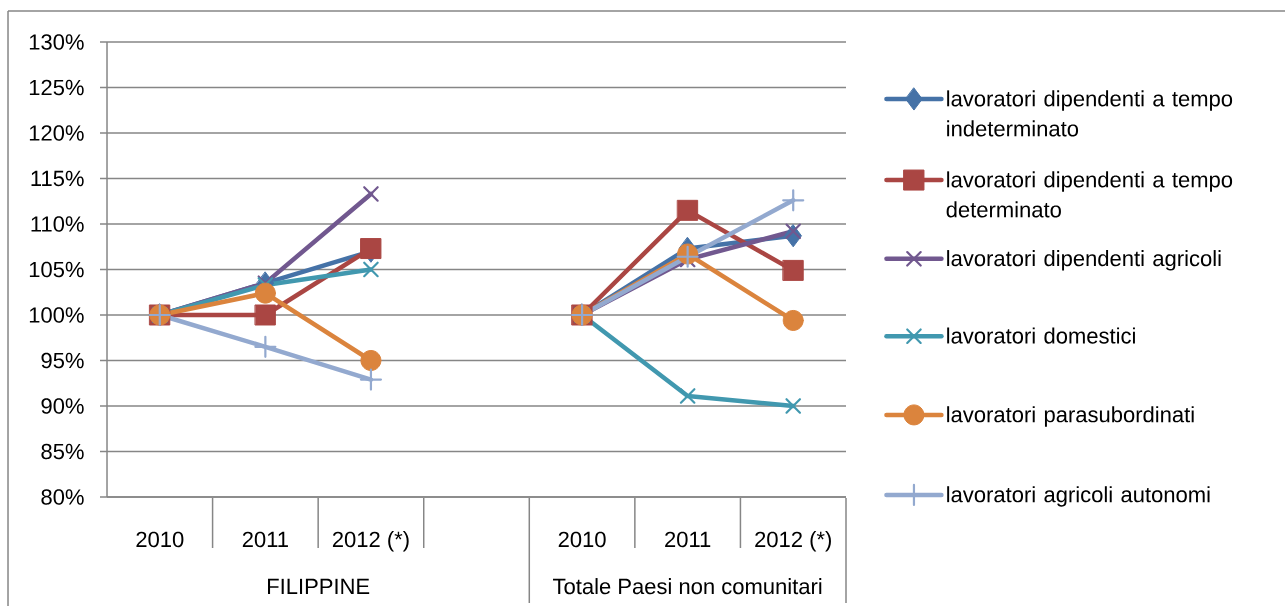  Describe the element at coordinates (1084, 260) in the screenshot. I see `legend-label: lavoratori dipendenti agricoli` at that location.